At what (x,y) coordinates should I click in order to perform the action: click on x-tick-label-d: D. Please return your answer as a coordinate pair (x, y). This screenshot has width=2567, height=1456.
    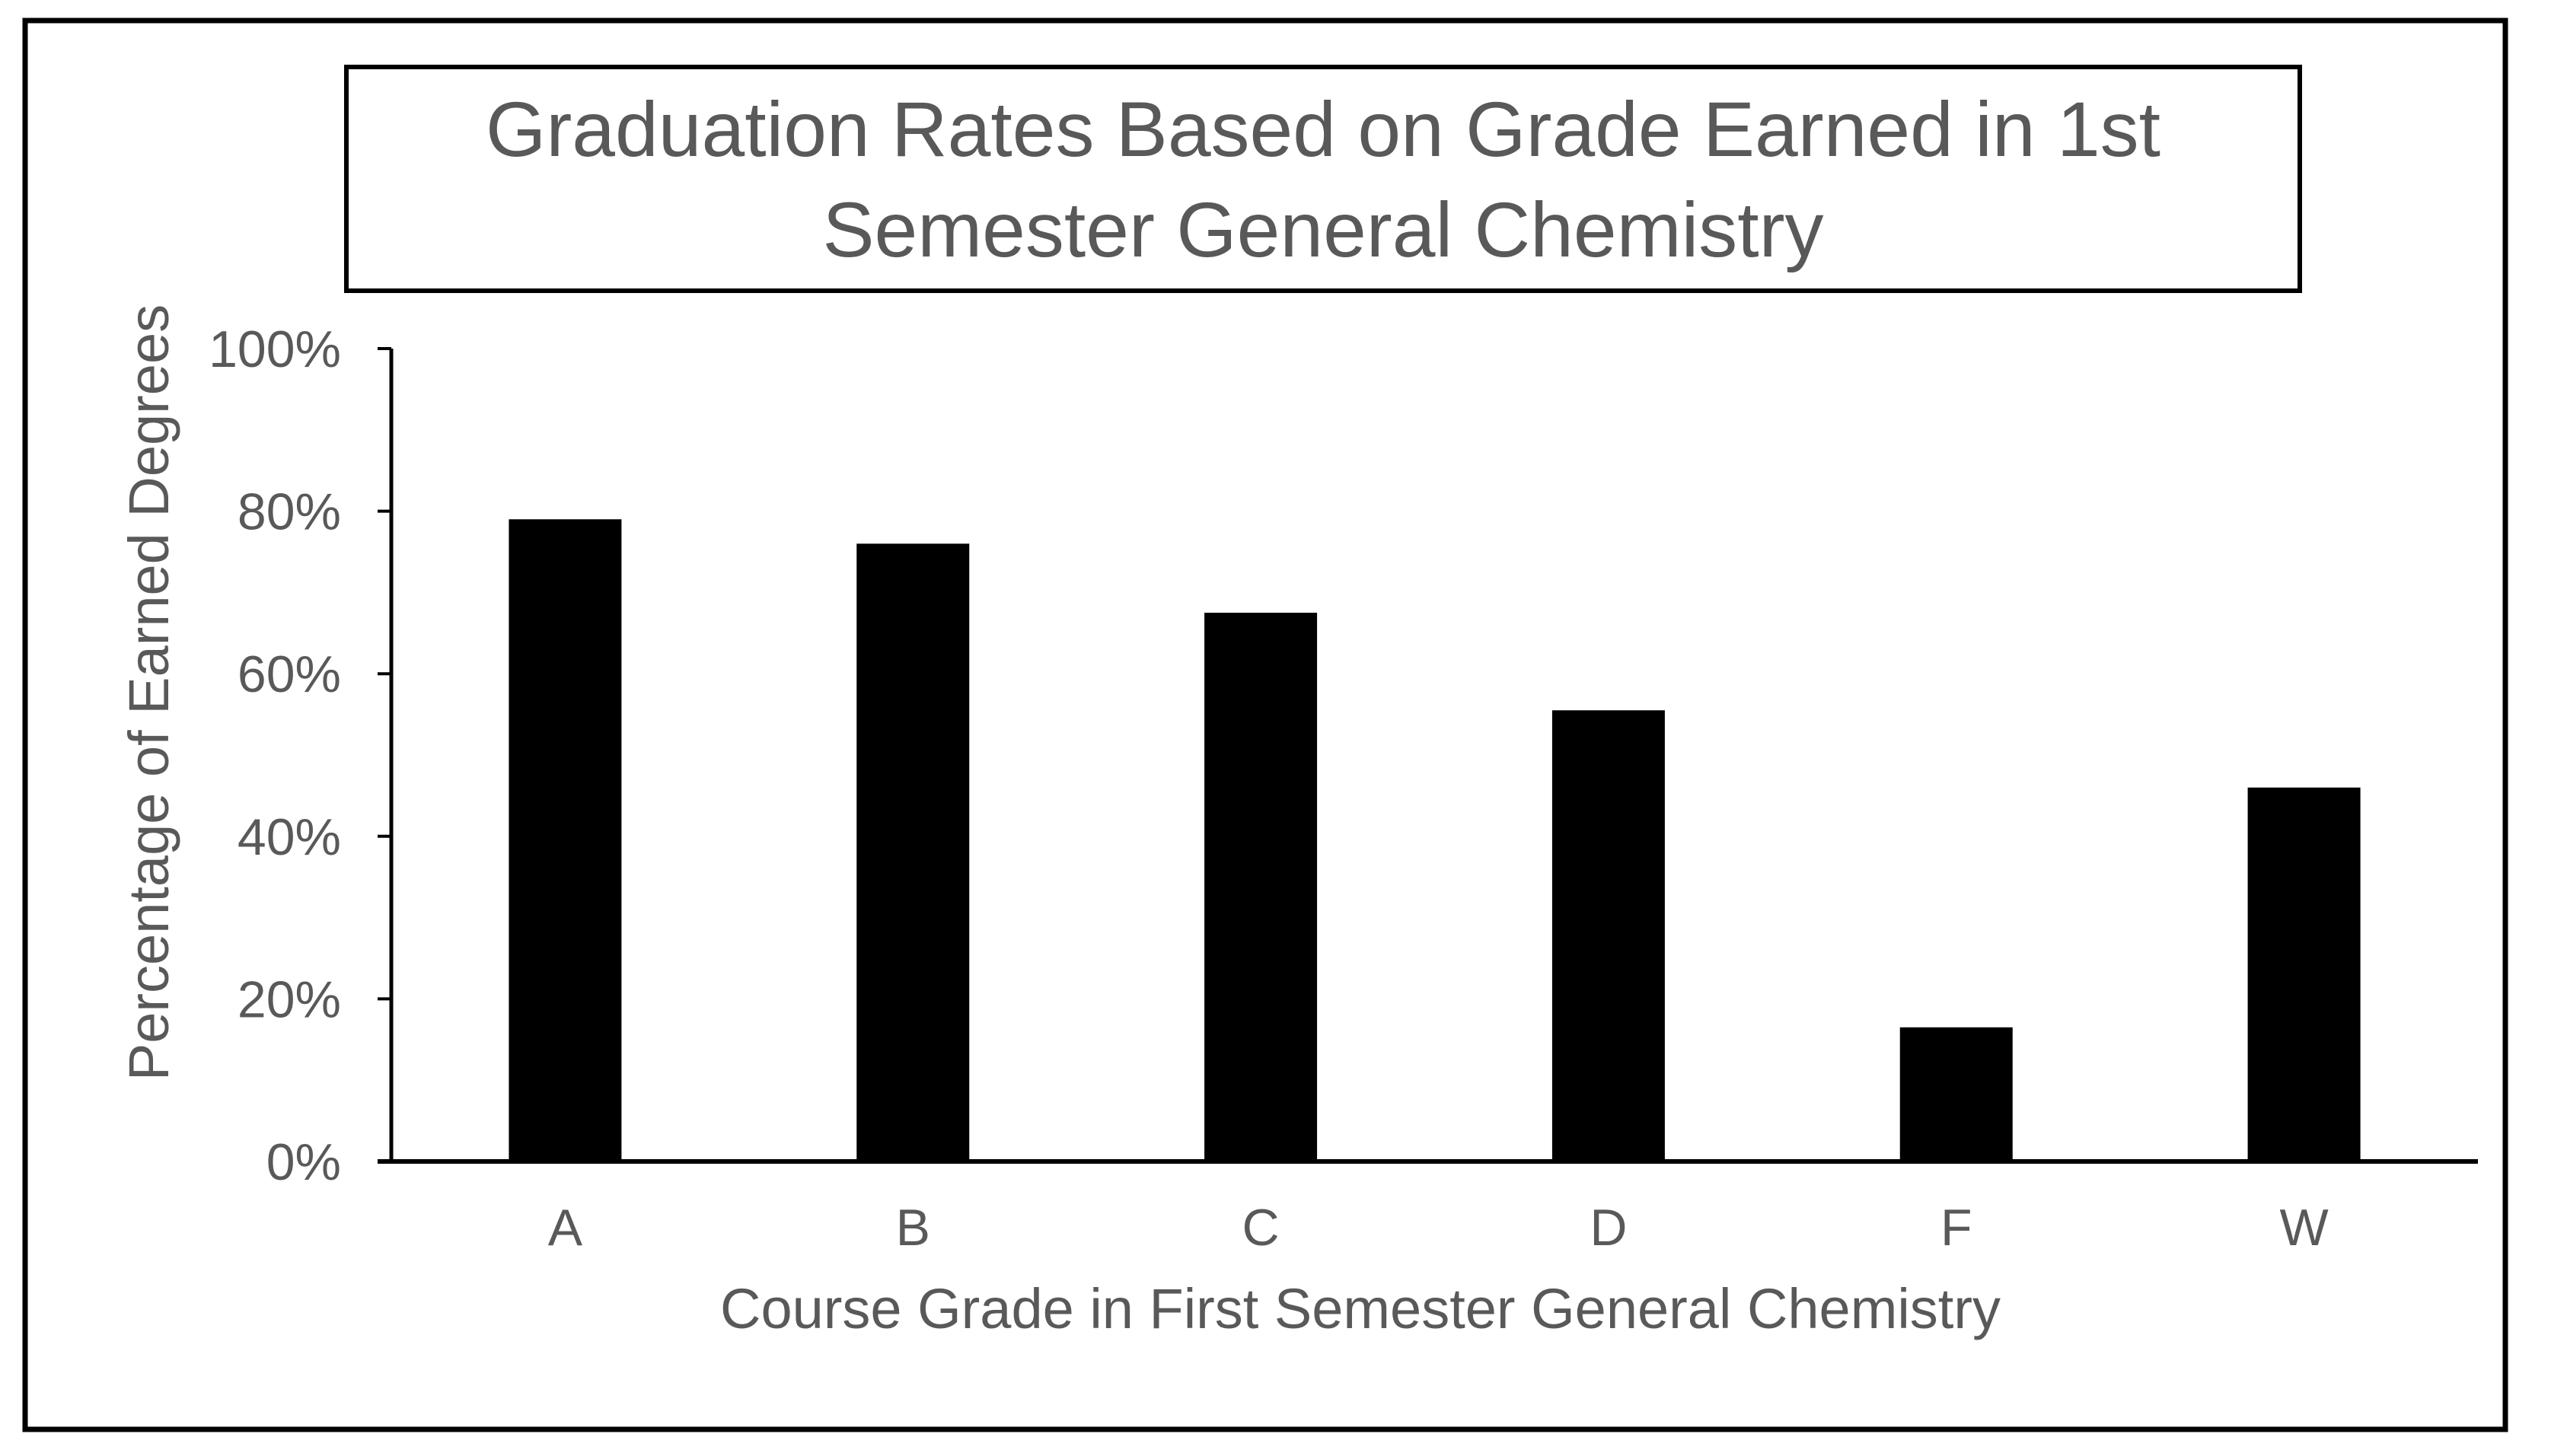
    Looking at the image, I should click on (1608, 1228).